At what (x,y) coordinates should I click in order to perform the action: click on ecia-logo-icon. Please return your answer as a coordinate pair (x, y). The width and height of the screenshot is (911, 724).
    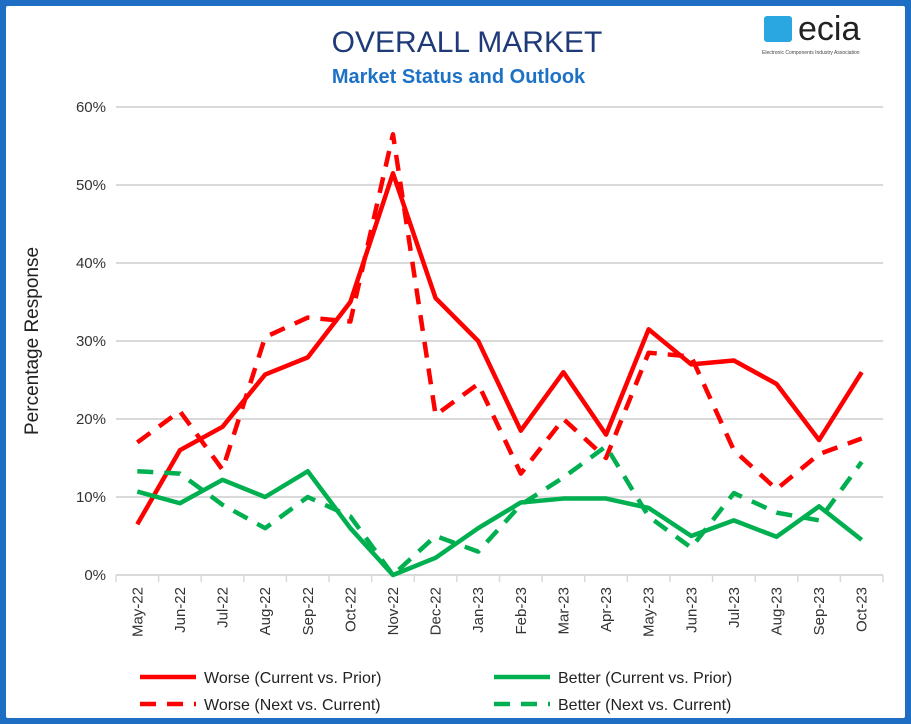
    Looking at the image, I should click on (778, 29).